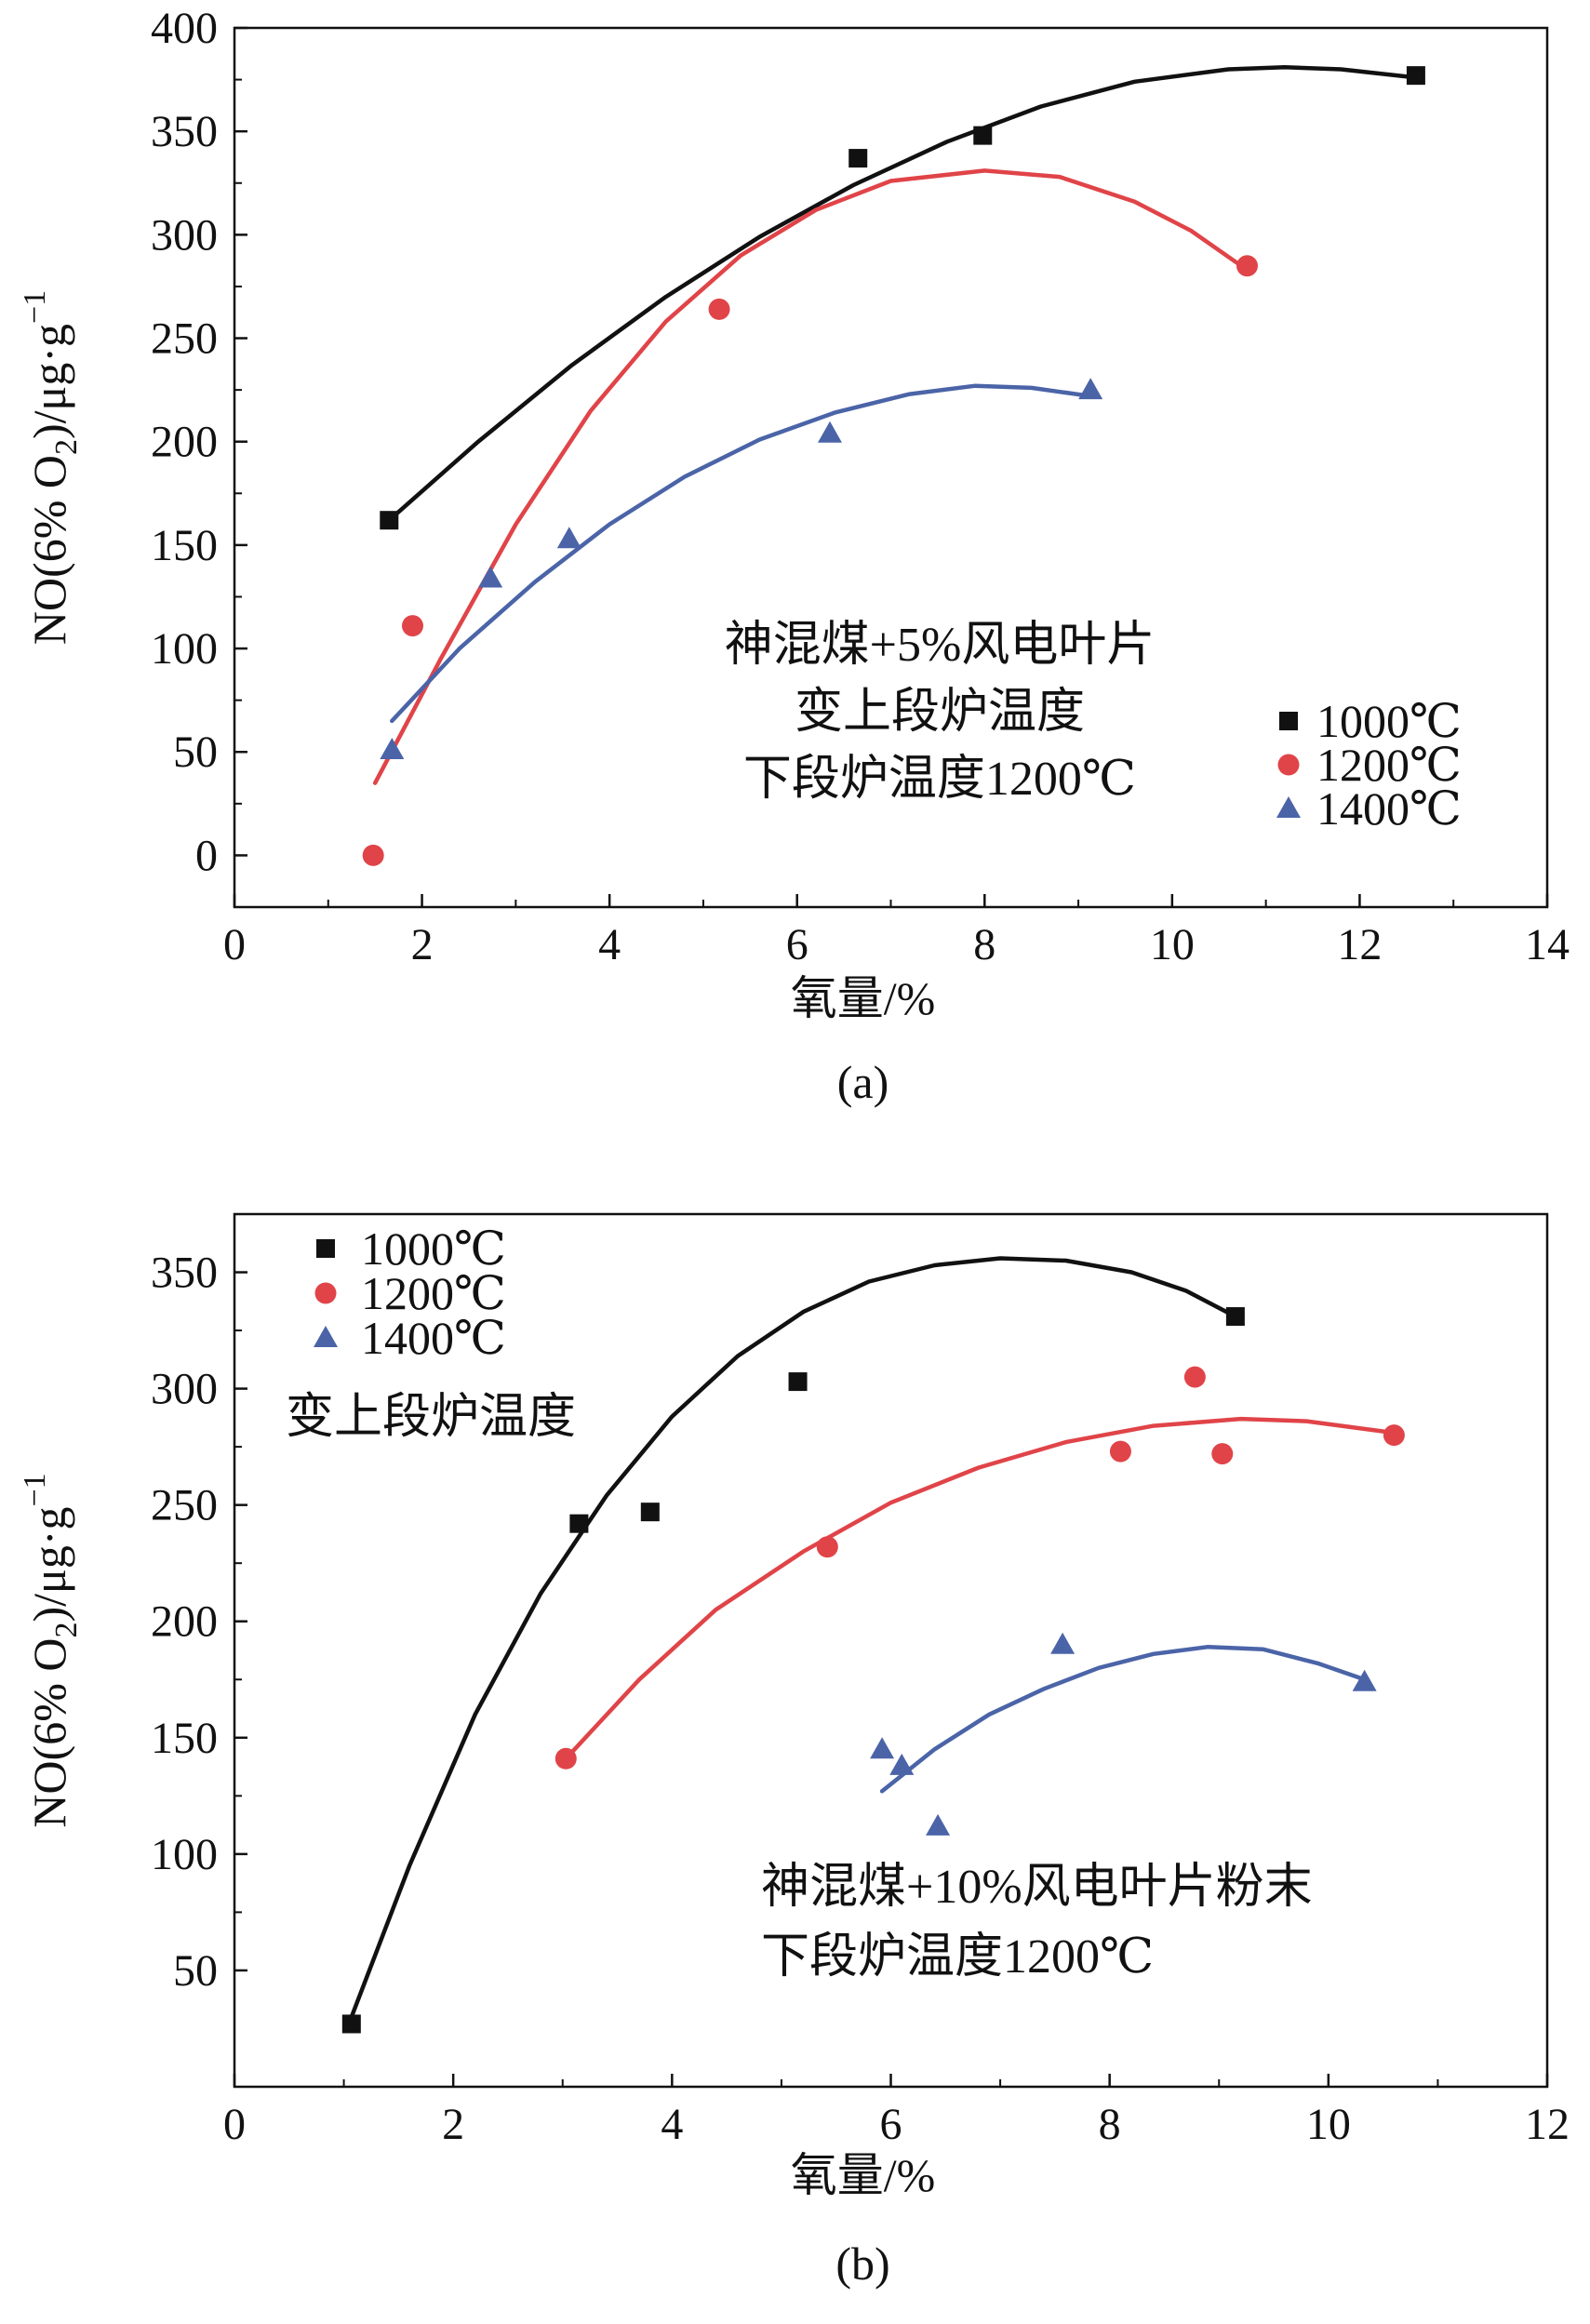 The width and height of the screenshot is (1590, 2324). Describe the element at coordinates (863, 1082) in the screenshot. I see `panel-label: (a)` at that location.